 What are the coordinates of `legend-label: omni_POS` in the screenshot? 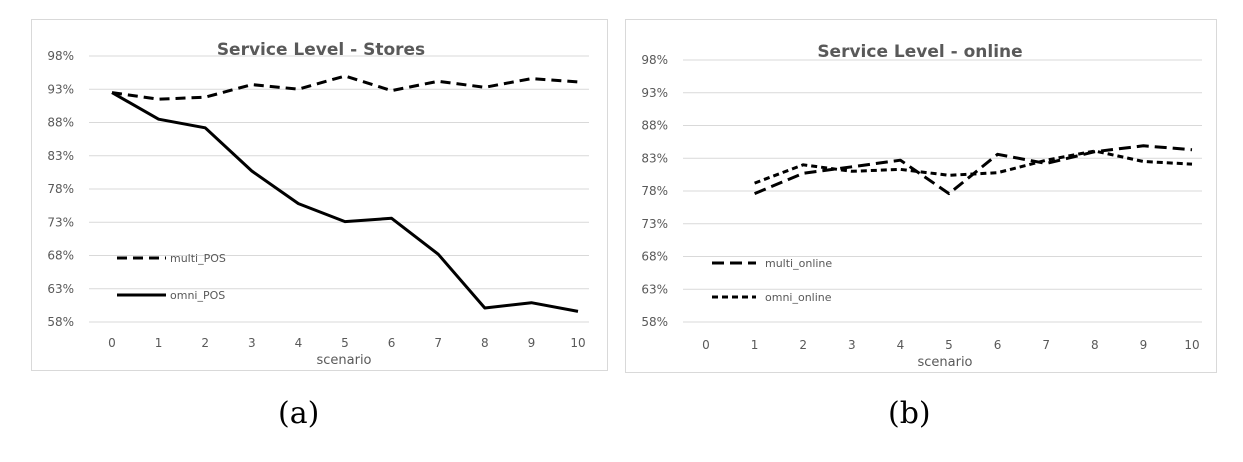 It's located at (197, 295).